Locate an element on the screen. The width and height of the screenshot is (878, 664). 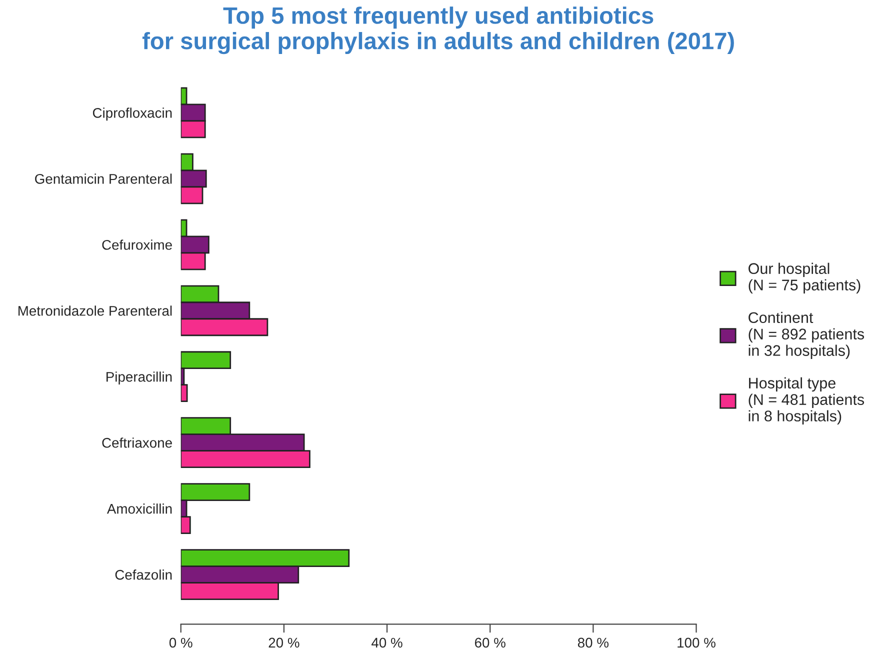
y-tick-label: Ceftriaxone is located at coordinates (137, 443).